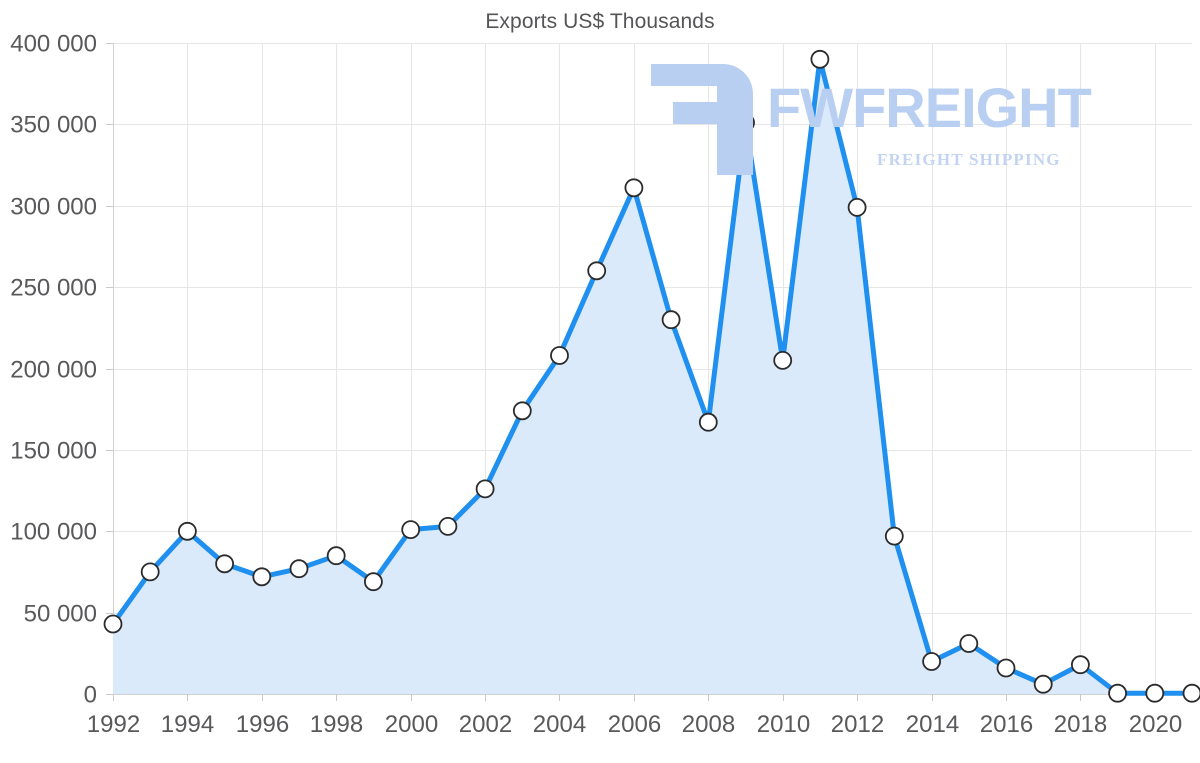  I want to click on chart-title: Exports US$ Thousands, so click(600, 21).